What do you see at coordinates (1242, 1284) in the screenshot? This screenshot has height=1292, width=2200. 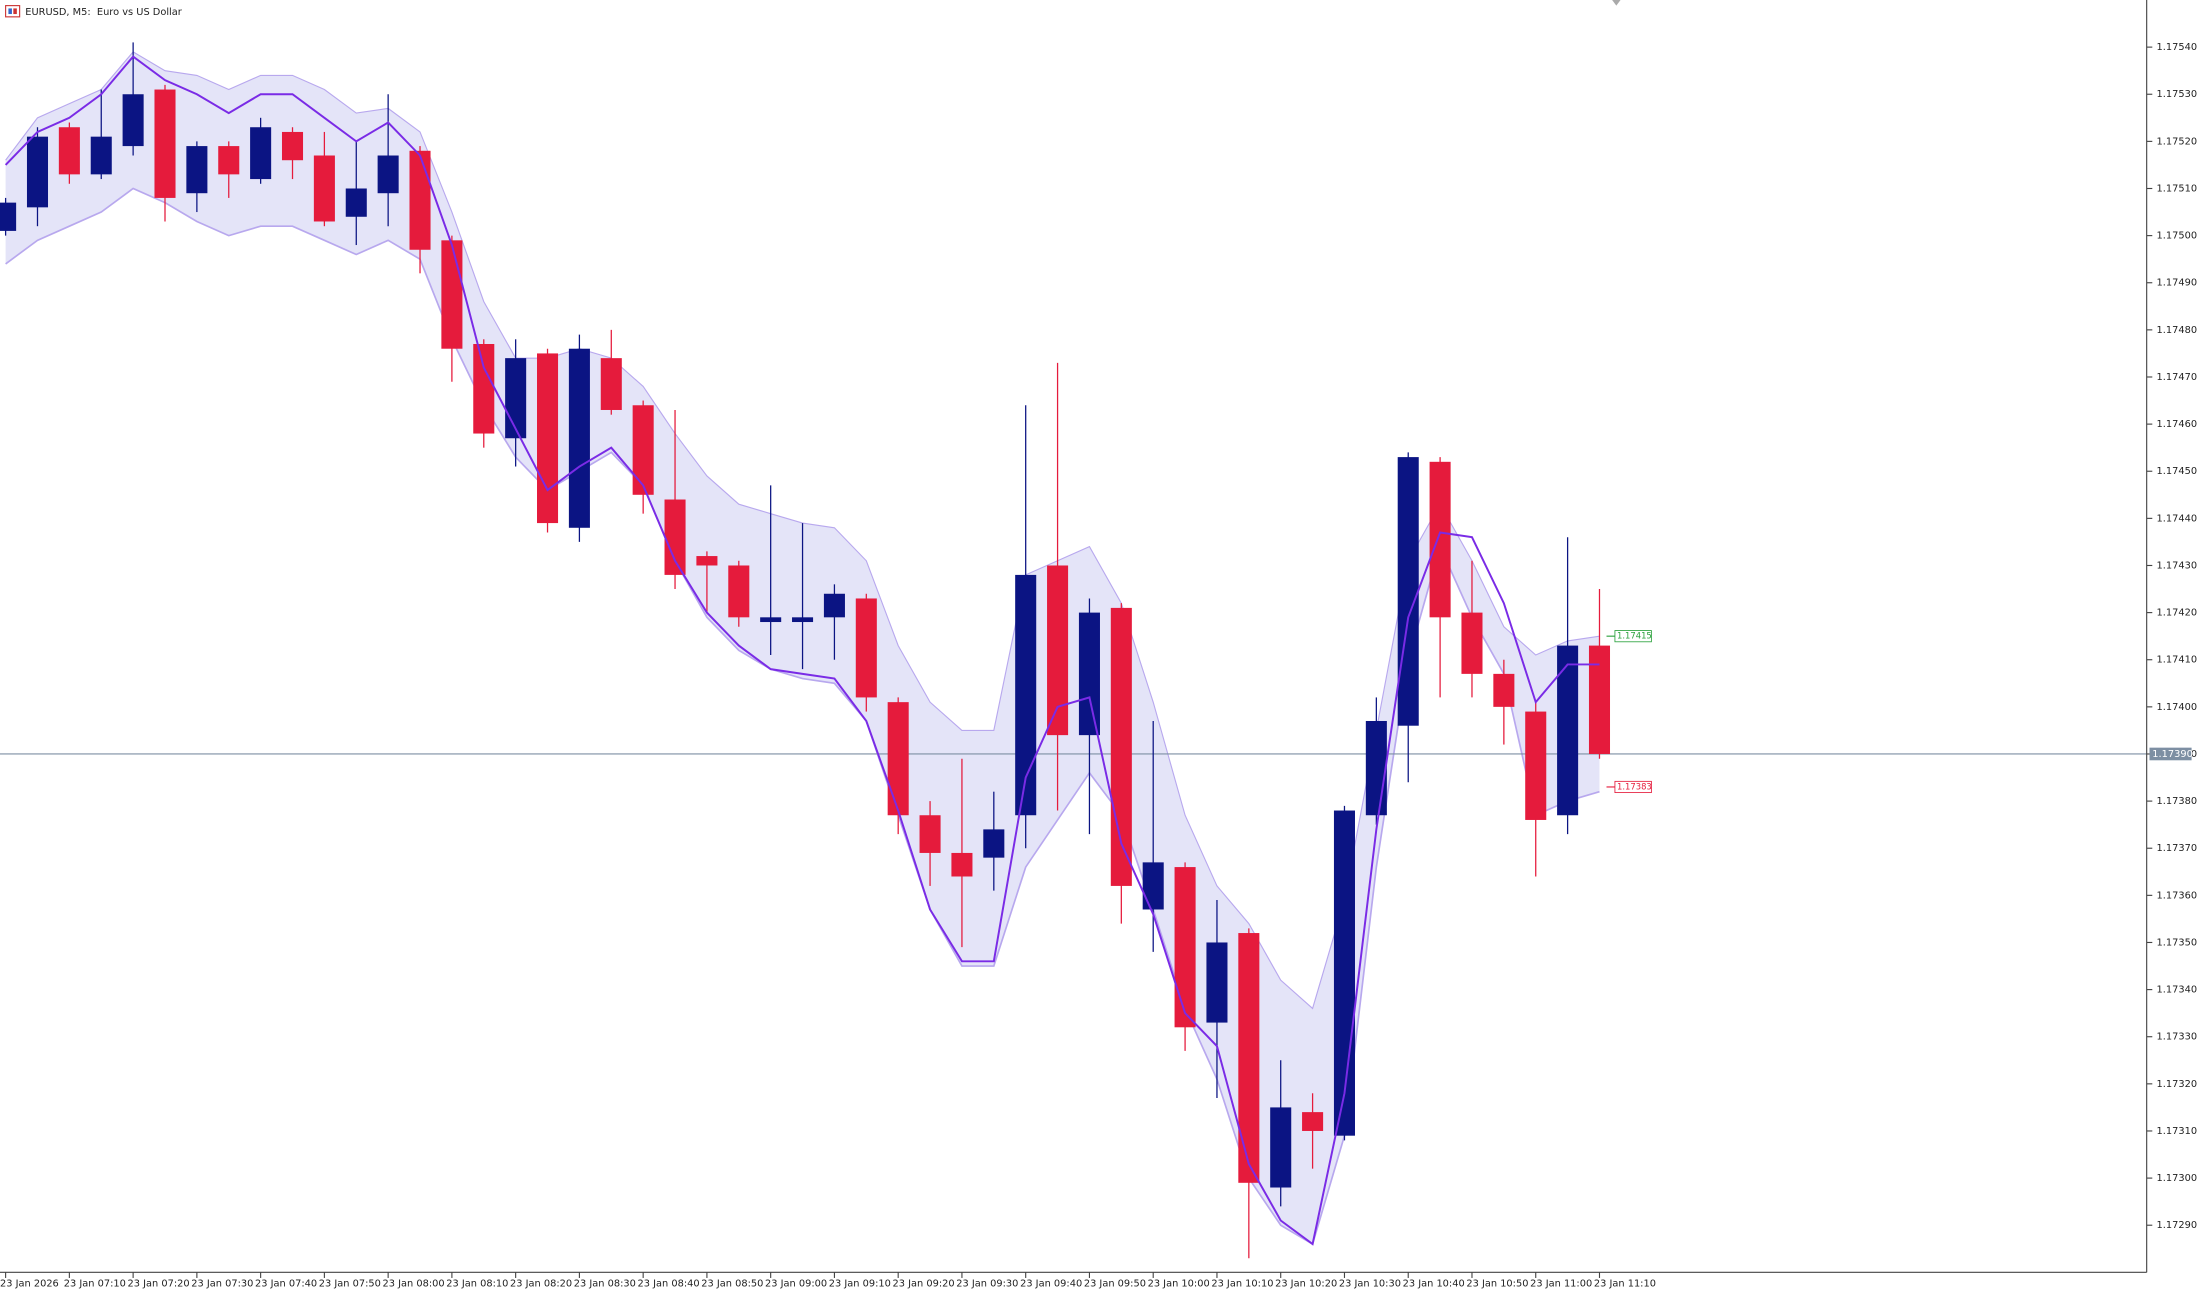 I see `x-tick-label: 23 Jan 10:10` at bounding box center [1242, 1284].